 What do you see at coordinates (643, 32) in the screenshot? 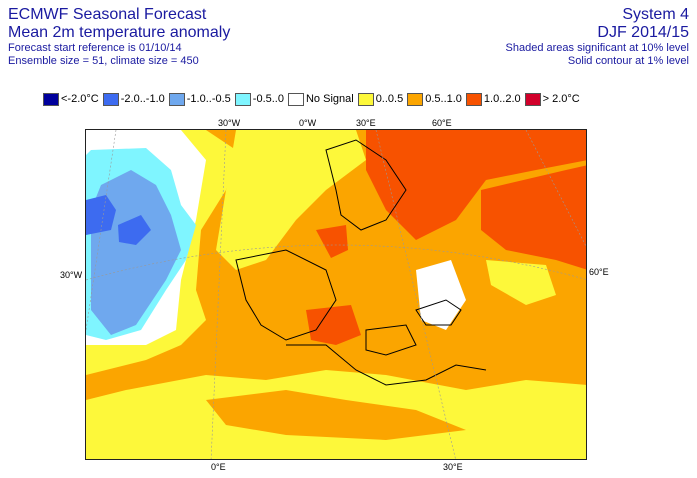
I see `period-label: DJF 2014/15` at bounding box center [643, 32].